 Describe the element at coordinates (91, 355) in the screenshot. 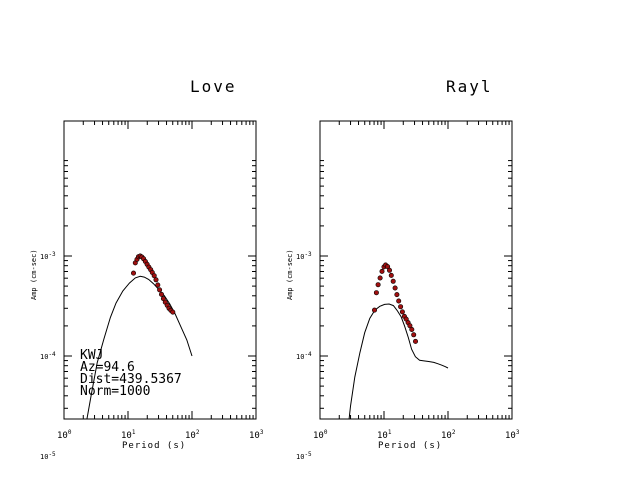

I see `station-info-line: KWJ` at that location.